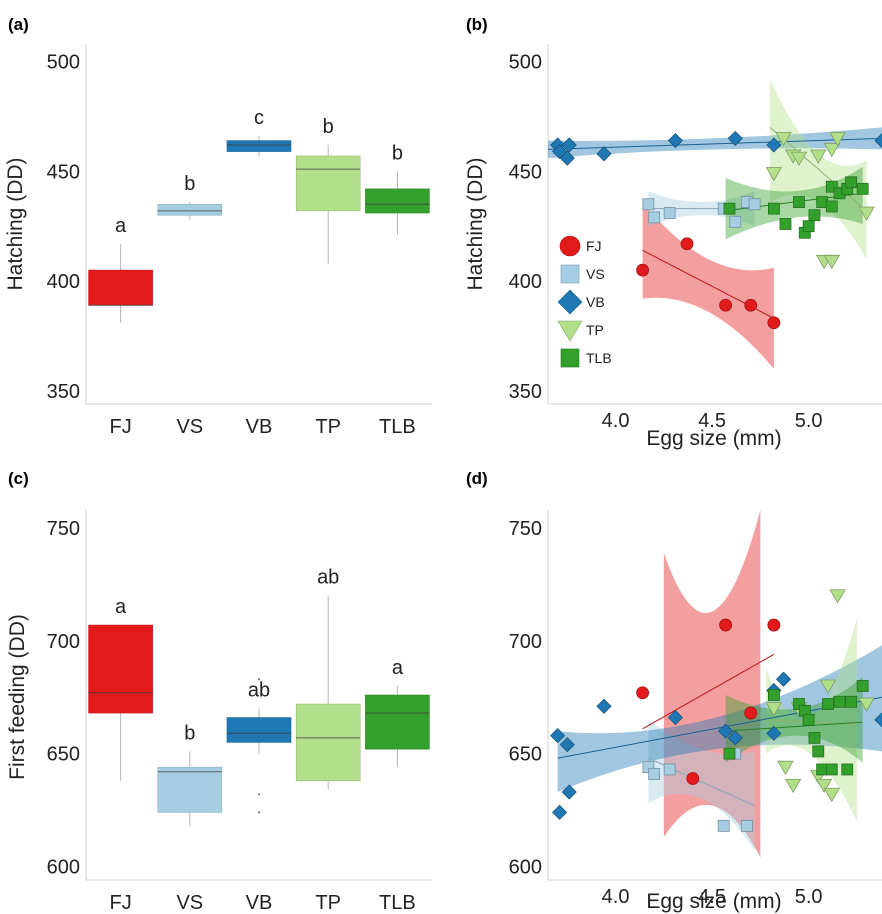 The height and width of the screenshot is (914, 882). Describe the element at coordinates (328, 742) in the screenshot. I see `panel-c-box-TP` at that location.